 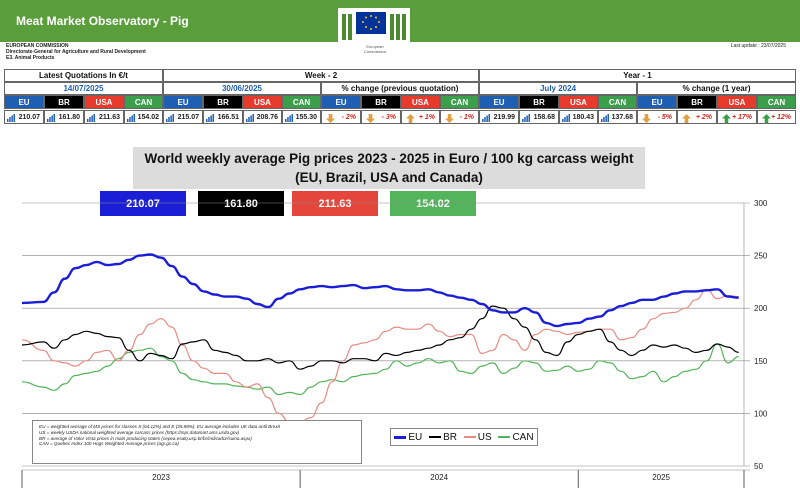 What do you see at coordinates (348, 117) in the screenshot?
I see `value-text: - 2%` at bounding box center [348, 117].